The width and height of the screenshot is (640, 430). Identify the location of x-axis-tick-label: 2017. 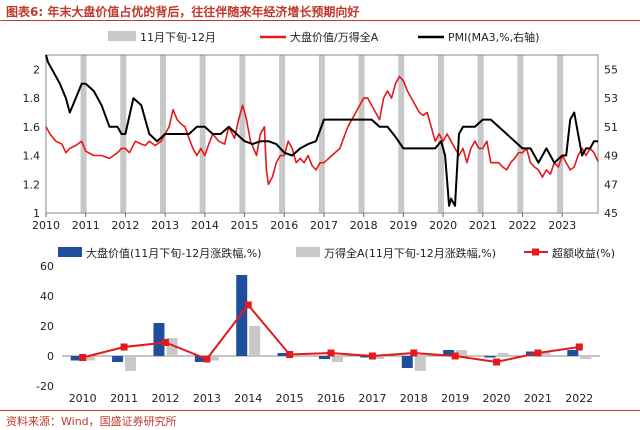
(324, 225).